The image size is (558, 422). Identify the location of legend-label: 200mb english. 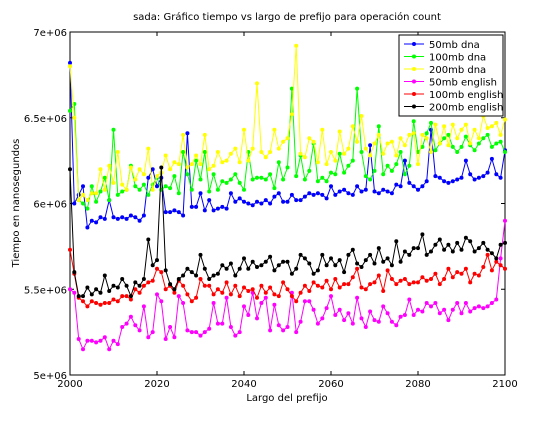
(466, 108).